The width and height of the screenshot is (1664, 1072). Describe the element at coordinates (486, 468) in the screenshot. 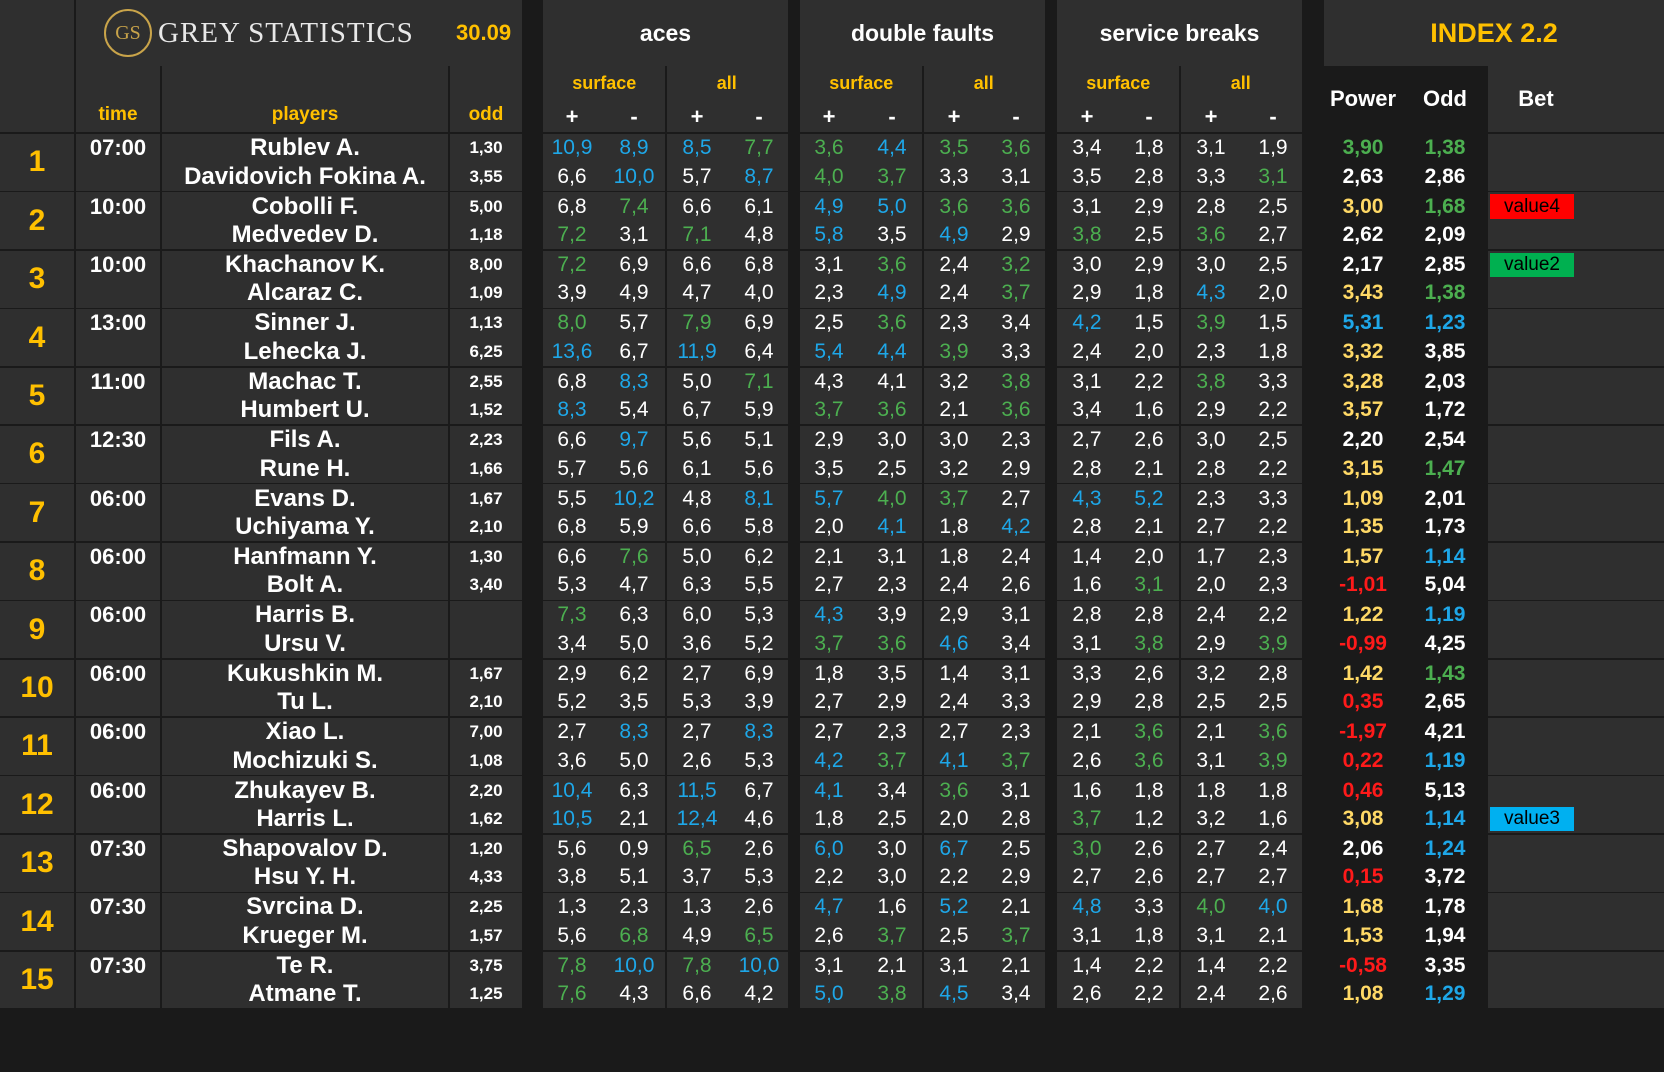

I see `player-2-odd: 1,66` at that location.